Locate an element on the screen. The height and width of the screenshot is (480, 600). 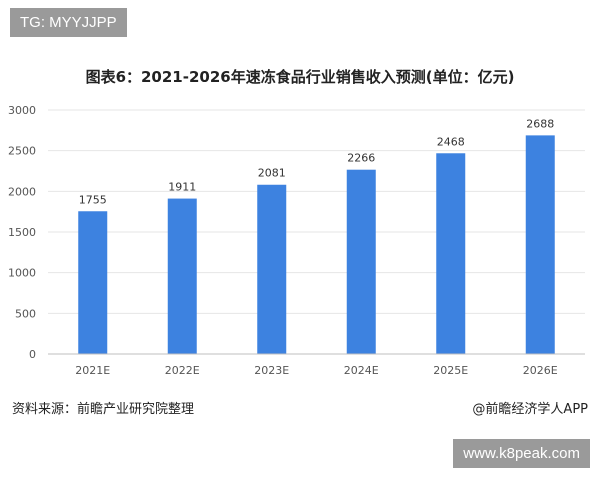
x-tick-label-2025E: 2025E is located at coordinates (450, 370).